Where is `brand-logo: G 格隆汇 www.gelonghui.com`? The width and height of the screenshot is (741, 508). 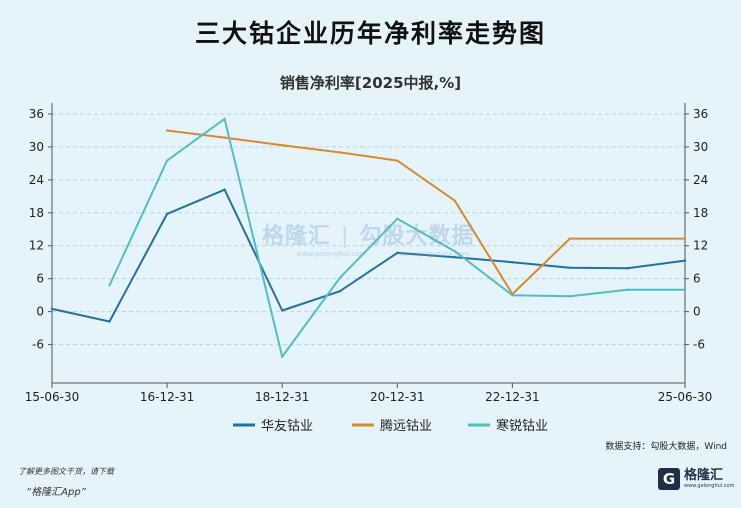 brand-logo: G 格隆汇 www.gelonghui.com is located at coordinates (696, 479).